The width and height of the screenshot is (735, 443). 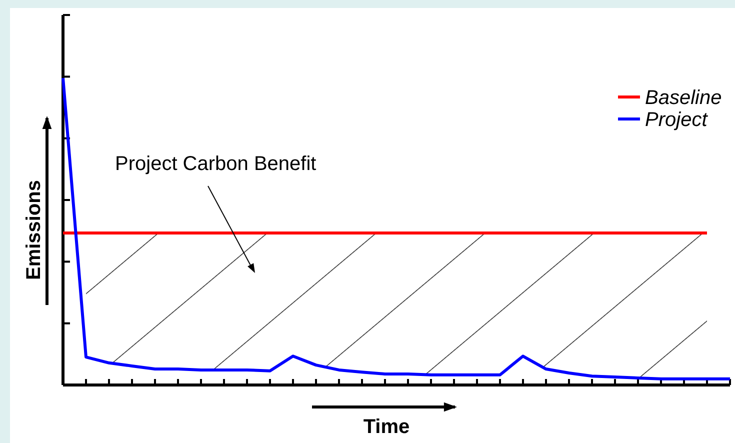 I want to click on legend-label: Project, so click(x=677, y=120).